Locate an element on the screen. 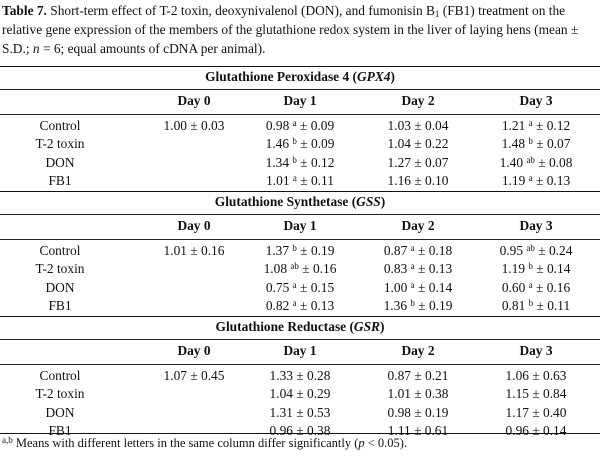 Image resolution: width=600 pixels, height=456 pixels. table-cell: 1.06 ± 0.63 is located at coordinates (536, 376).